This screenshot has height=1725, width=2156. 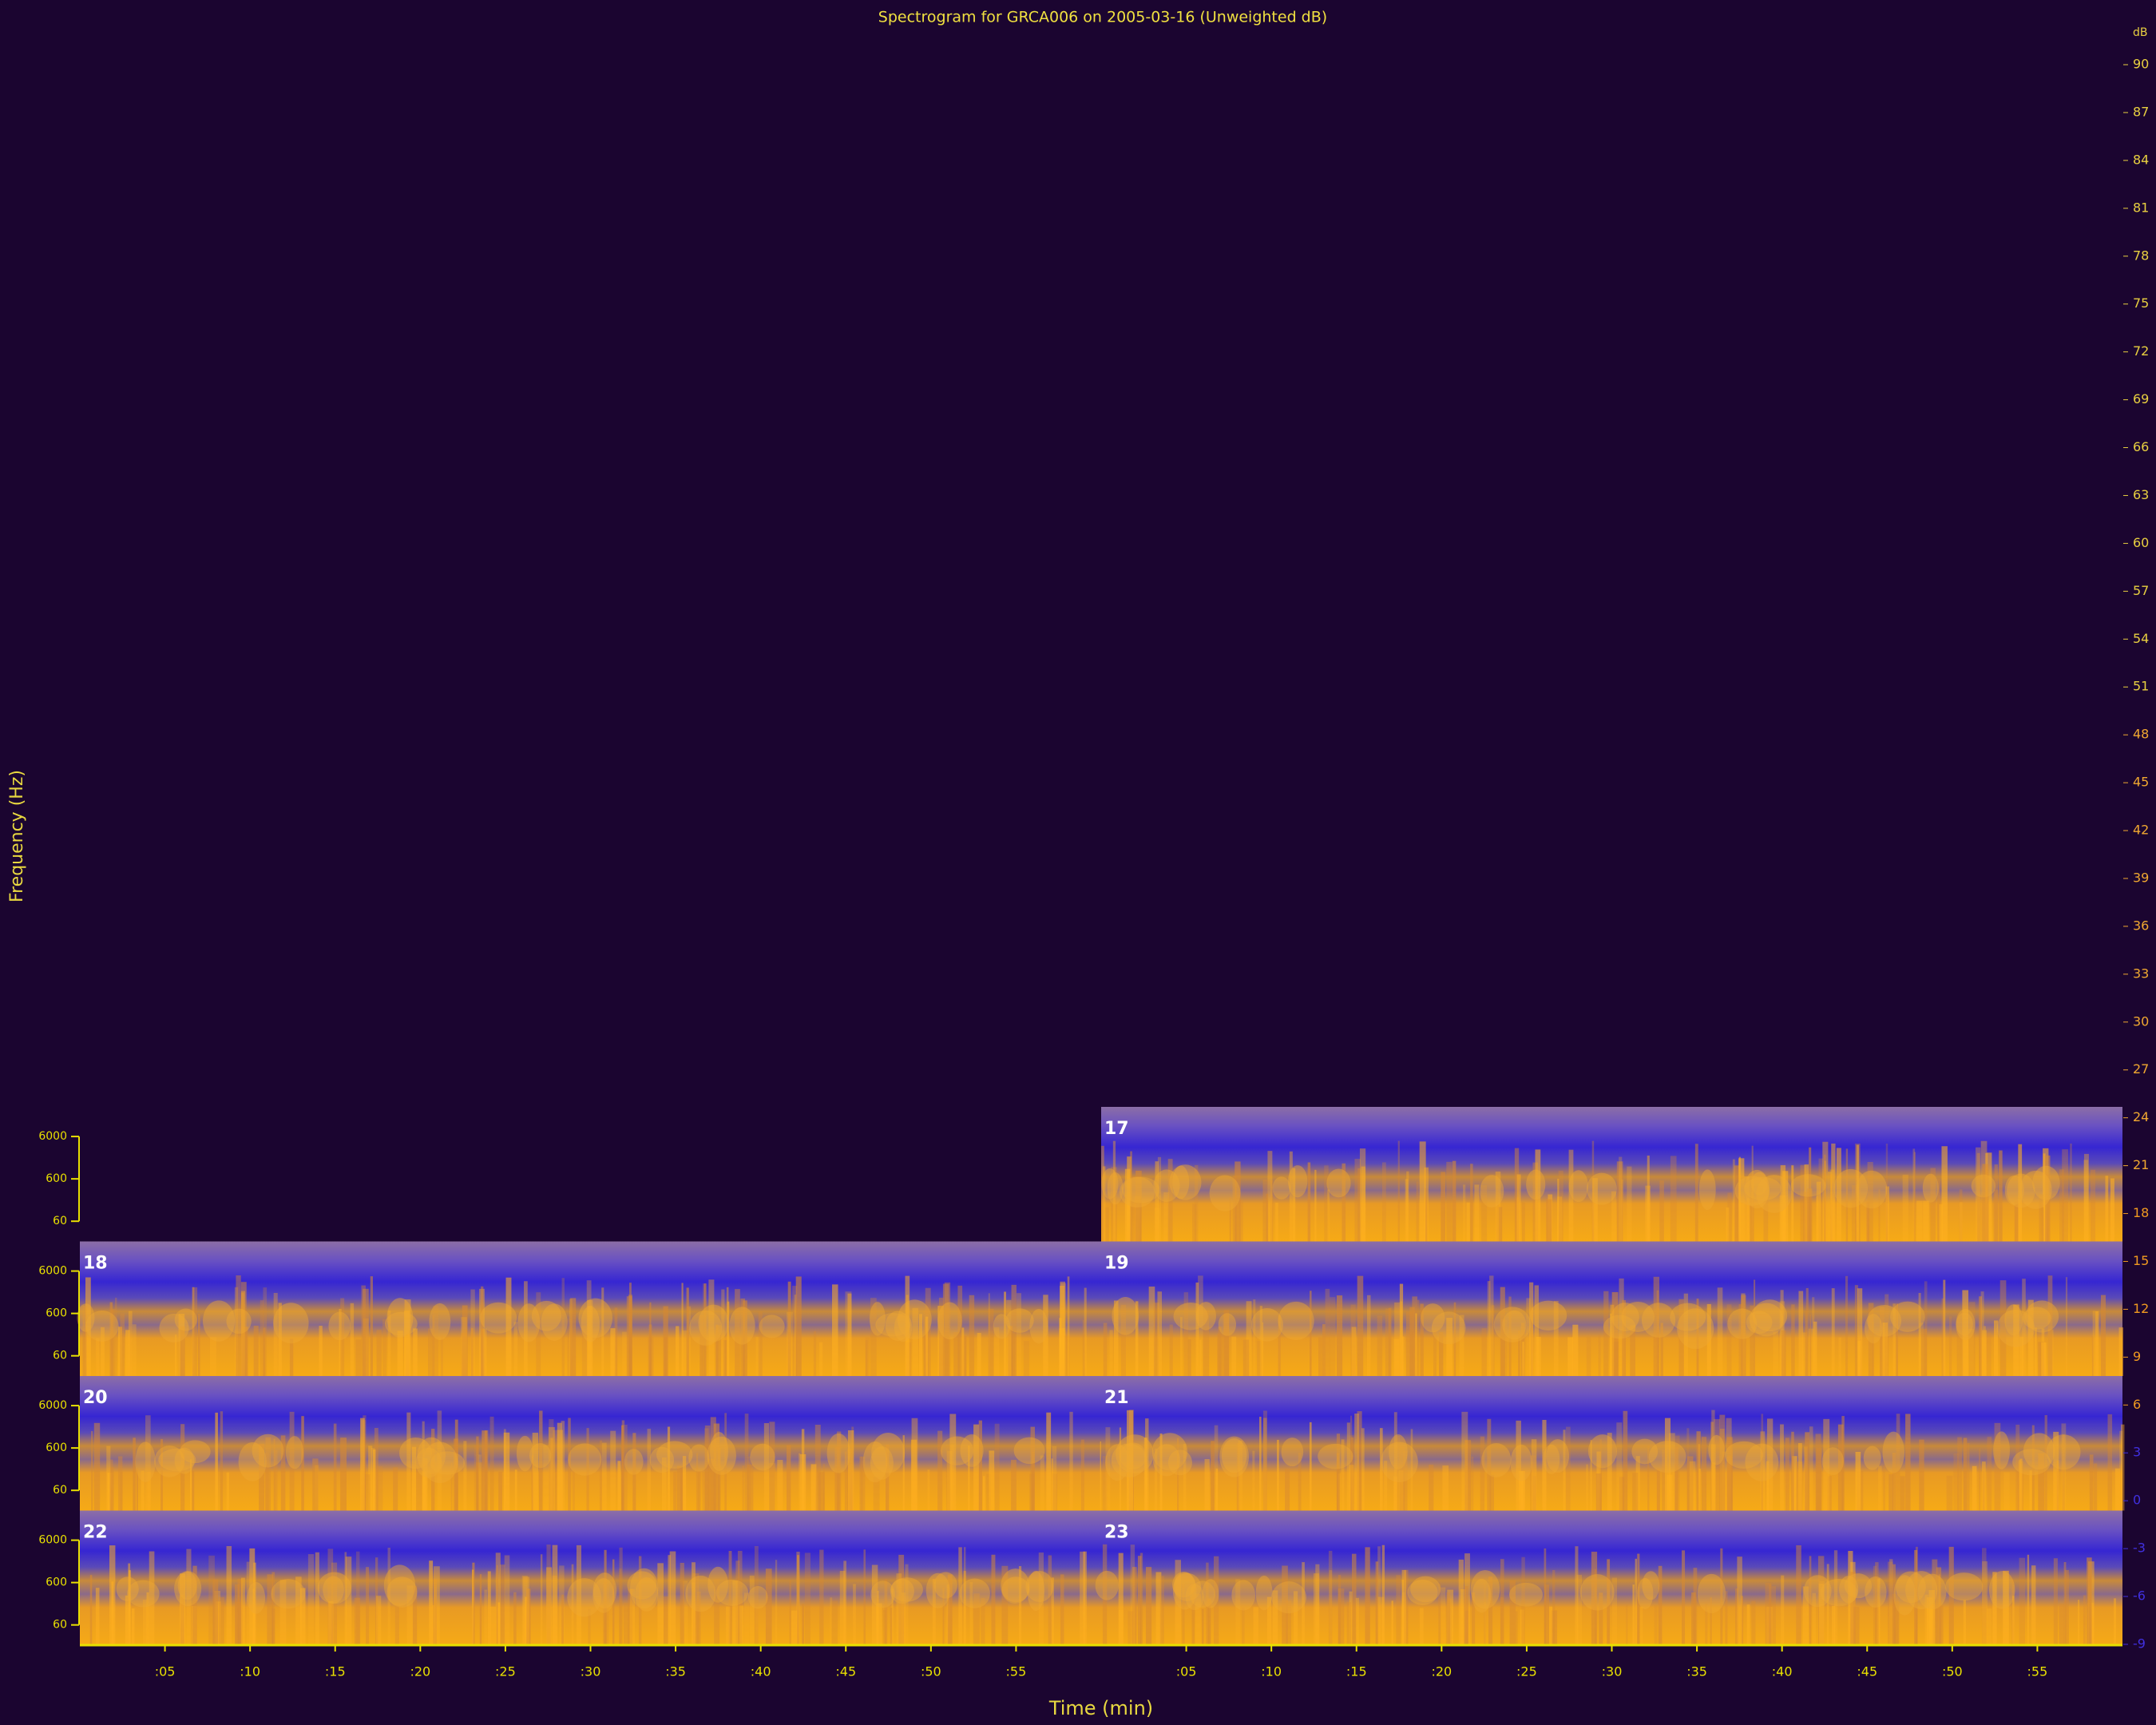 What do you see at coordinates (590, 1444) in the screenshot?
I see `panel-background` at bounding box center [590, 1444].